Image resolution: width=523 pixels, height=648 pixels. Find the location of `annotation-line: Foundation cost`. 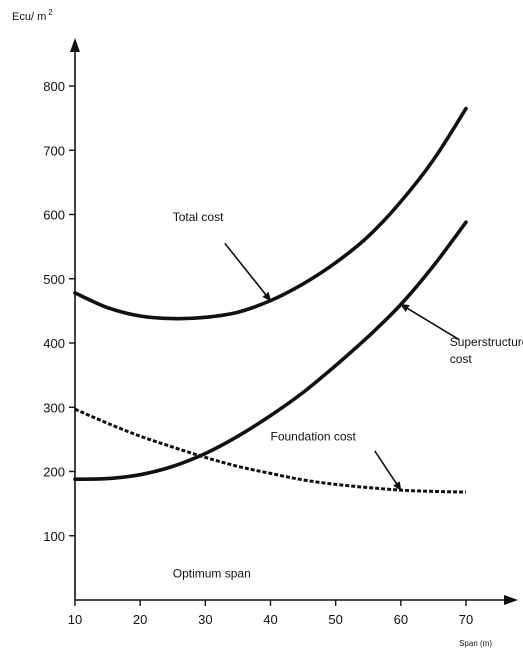

annotation-line: Foundation cost is located at coordinates (314, 437).